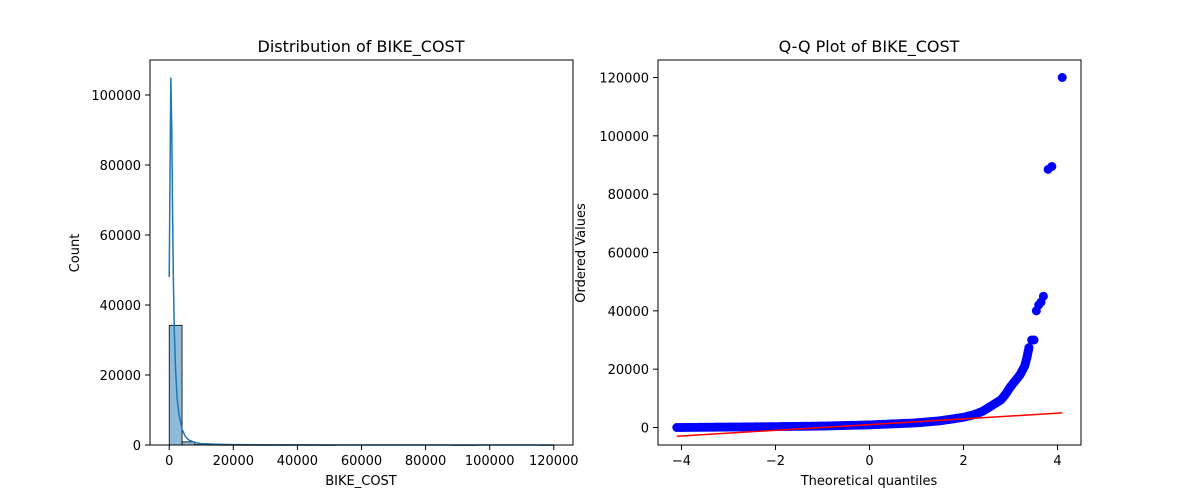 This screenshot has width=1200, height=500. What do you see at coordinates (425, 461) in the screenshot?
I see `x-tick-label: 80000` at bounding box center [425, 461].